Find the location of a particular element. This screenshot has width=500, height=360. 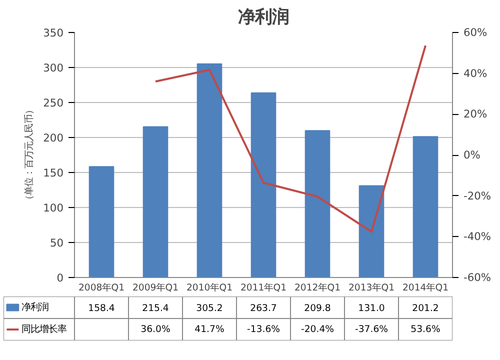

x-tick-label: 2012年Q1 is located at coordinates (317, 288).